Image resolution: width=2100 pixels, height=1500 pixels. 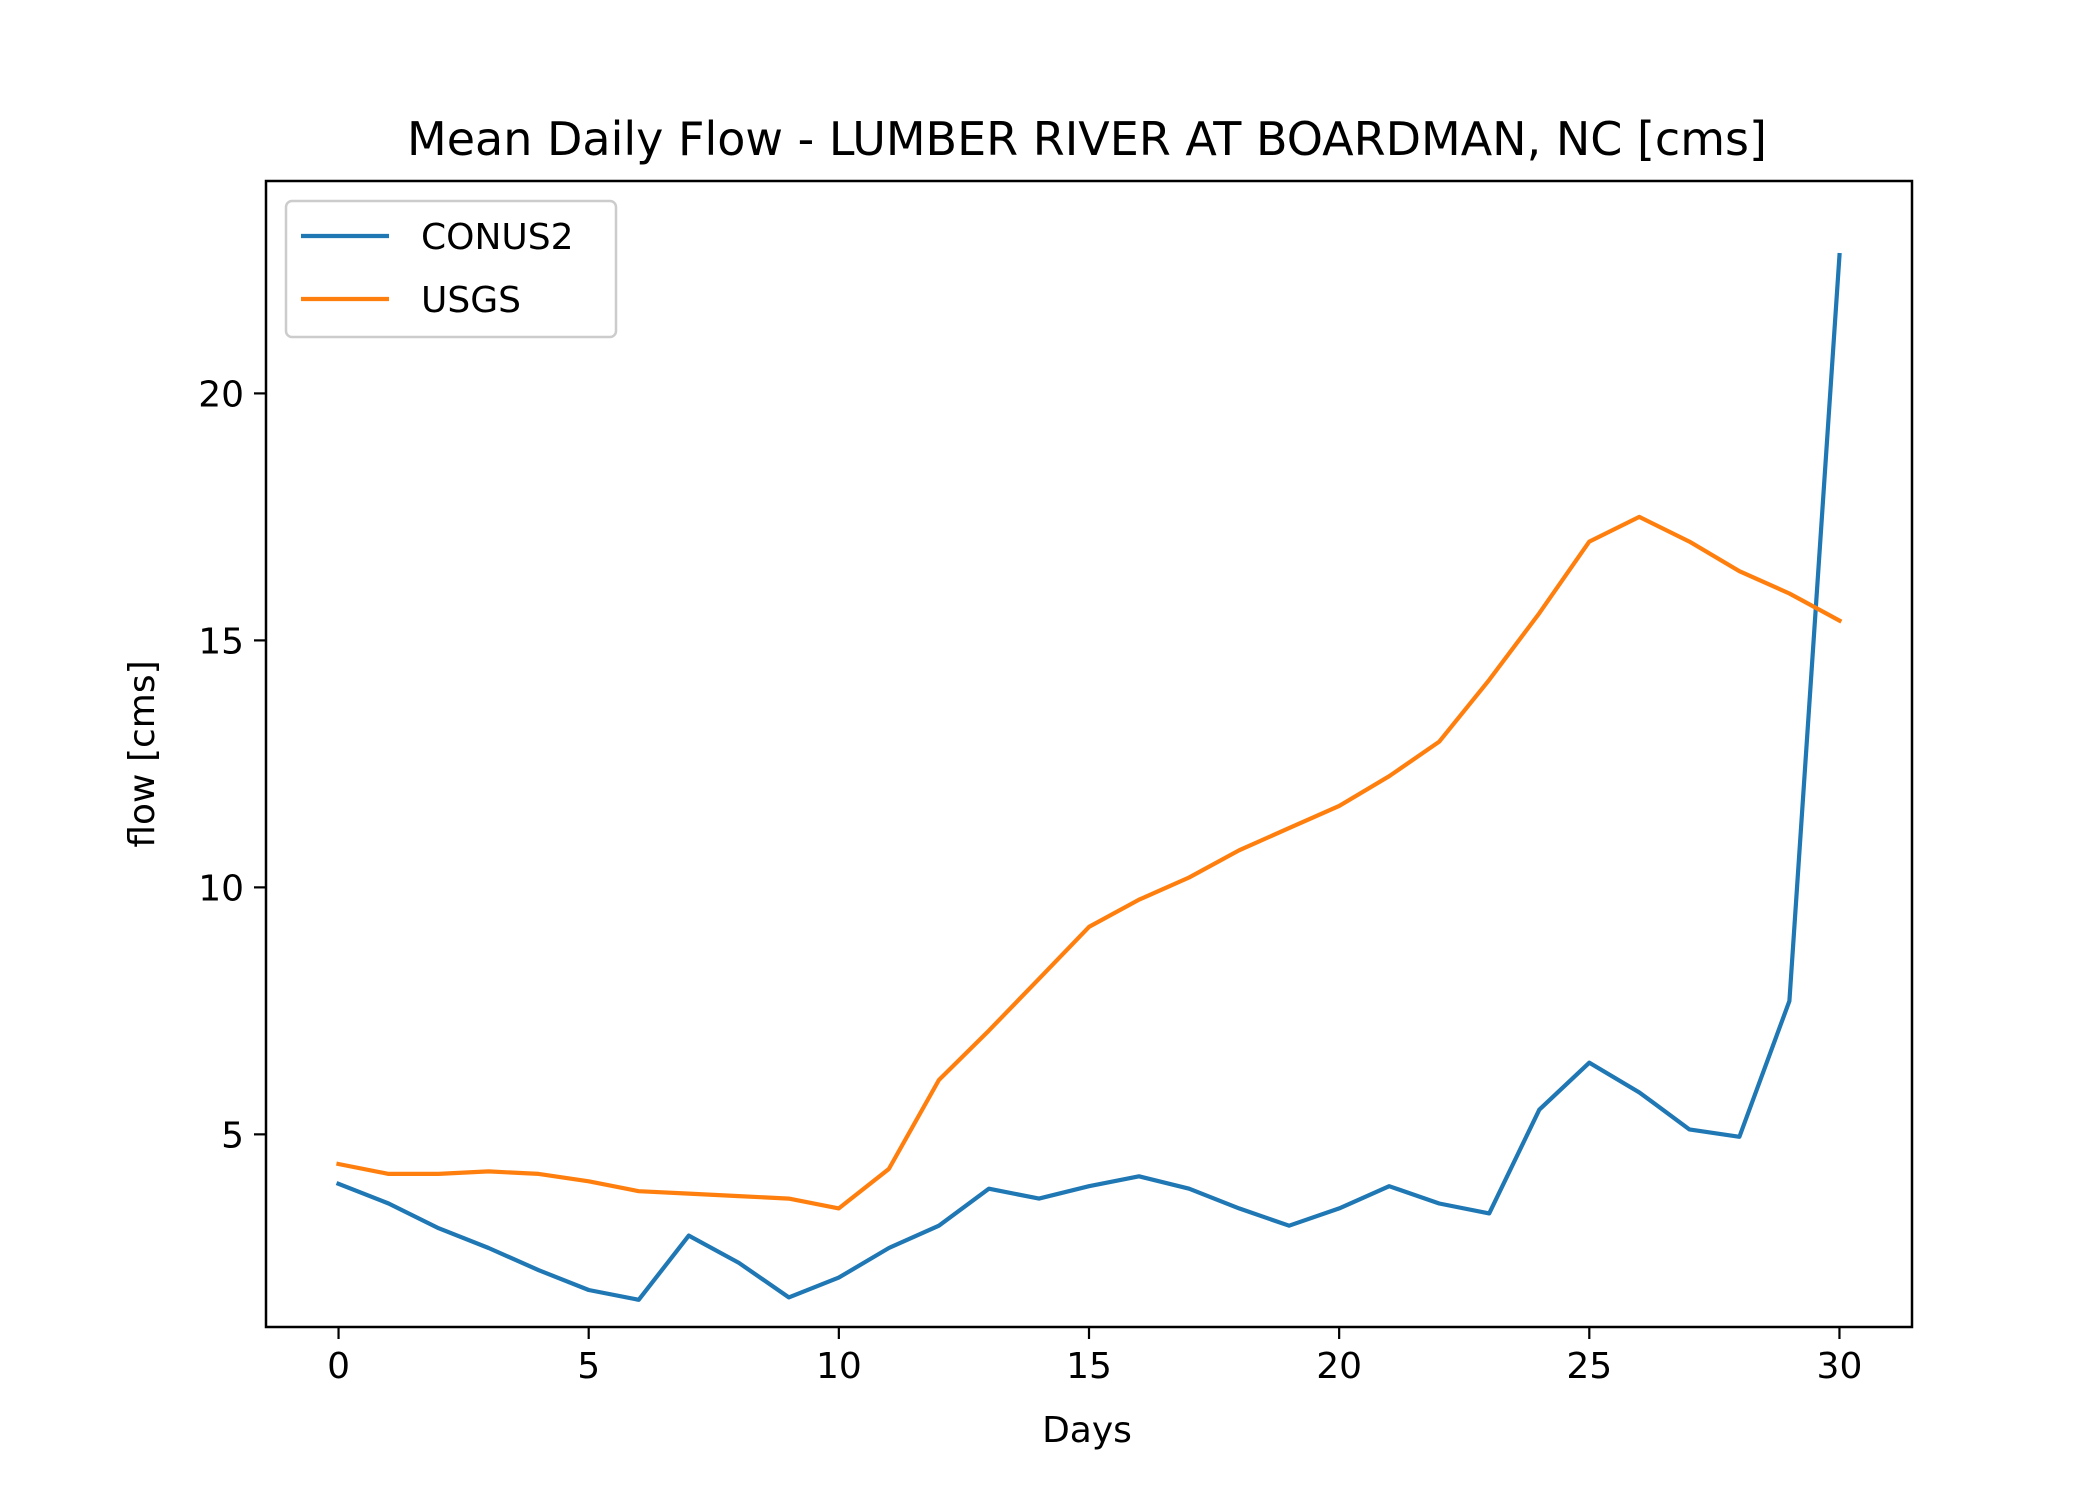 I want to click on y-tick-label: 15, so click(x=221, y=641).